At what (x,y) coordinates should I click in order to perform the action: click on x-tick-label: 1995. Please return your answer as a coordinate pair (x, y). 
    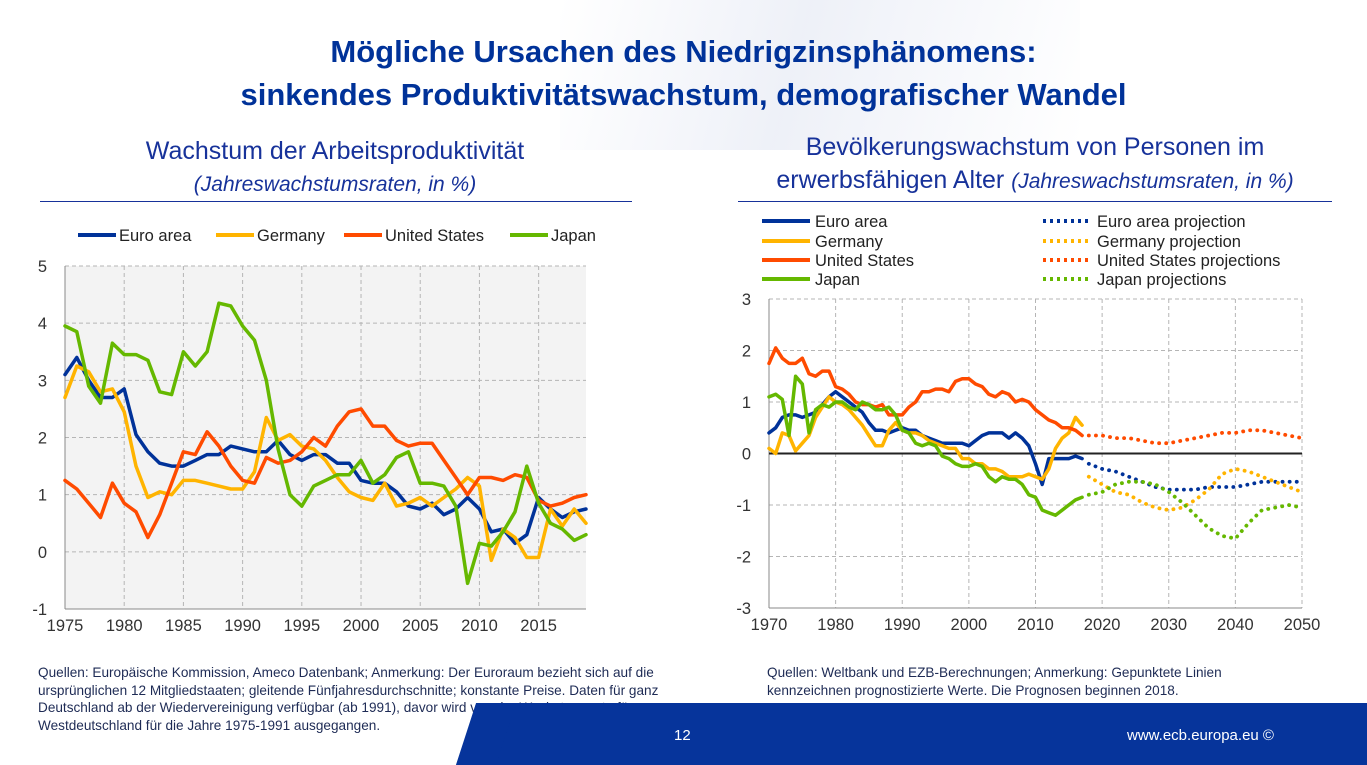
    Looking at the image, I should click on (301, 626).